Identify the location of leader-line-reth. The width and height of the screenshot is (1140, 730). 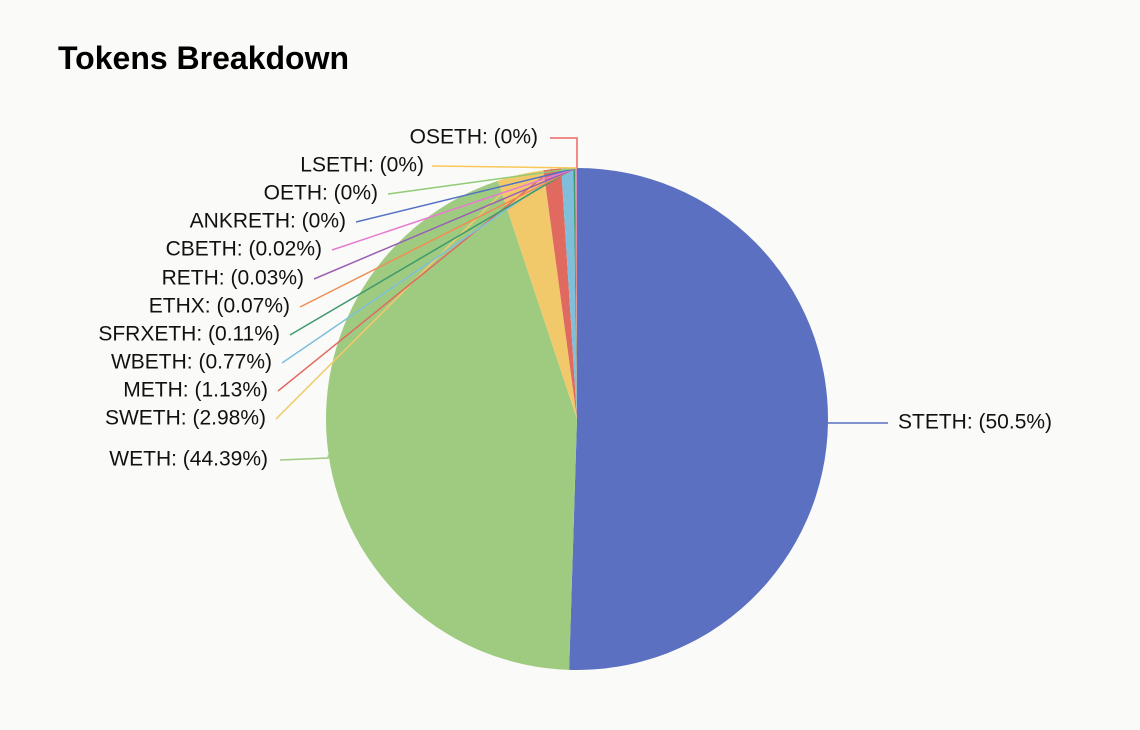
(445, 223).